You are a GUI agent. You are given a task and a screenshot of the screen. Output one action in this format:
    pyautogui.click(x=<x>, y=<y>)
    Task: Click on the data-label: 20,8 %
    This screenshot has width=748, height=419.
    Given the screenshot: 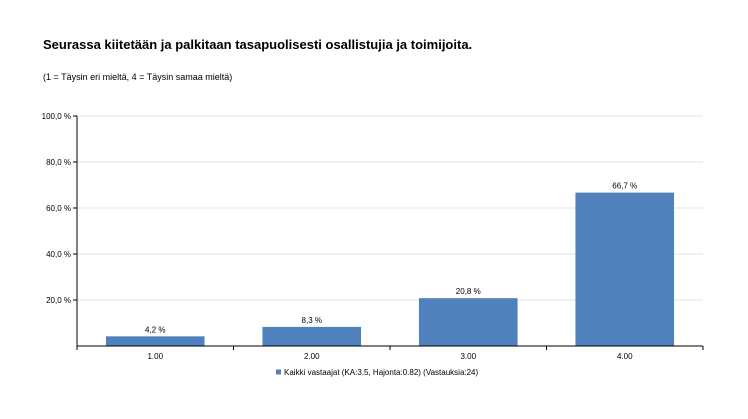 What is the action you would take?
    pyautogui.click(x=468, y=291)
    